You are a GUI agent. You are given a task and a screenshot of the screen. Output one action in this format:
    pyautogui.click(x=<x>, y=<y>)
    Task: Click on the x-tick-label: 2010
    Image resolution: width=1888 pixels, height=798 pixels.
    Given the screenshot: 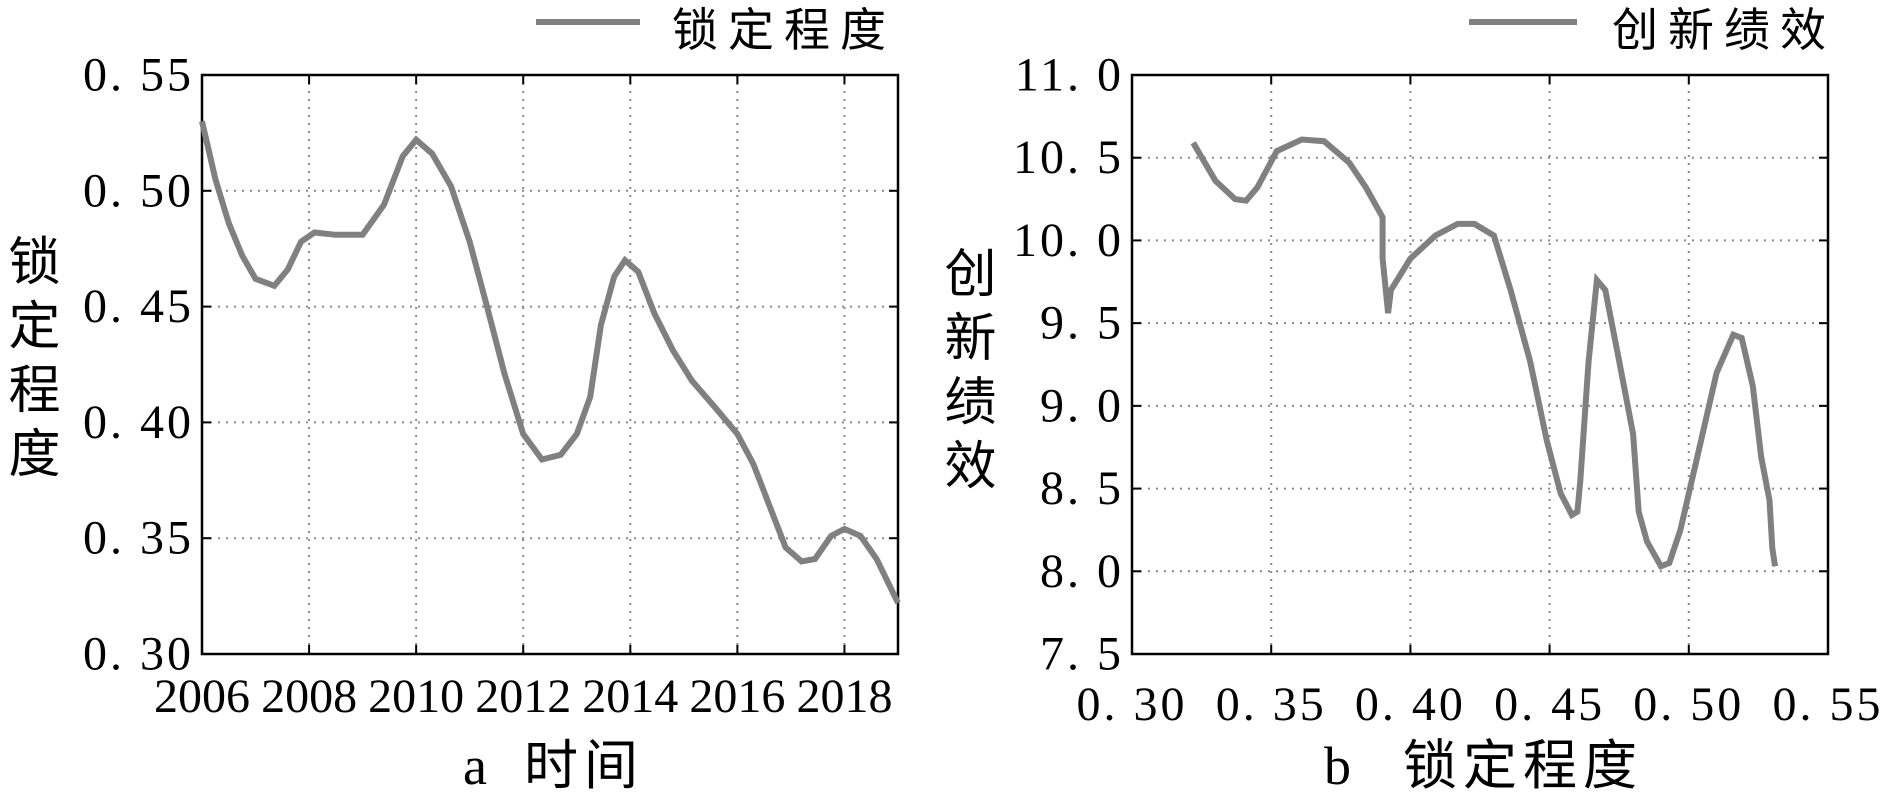 What is the action you would take?
    pyautogui.click(x=416, y=696)
    